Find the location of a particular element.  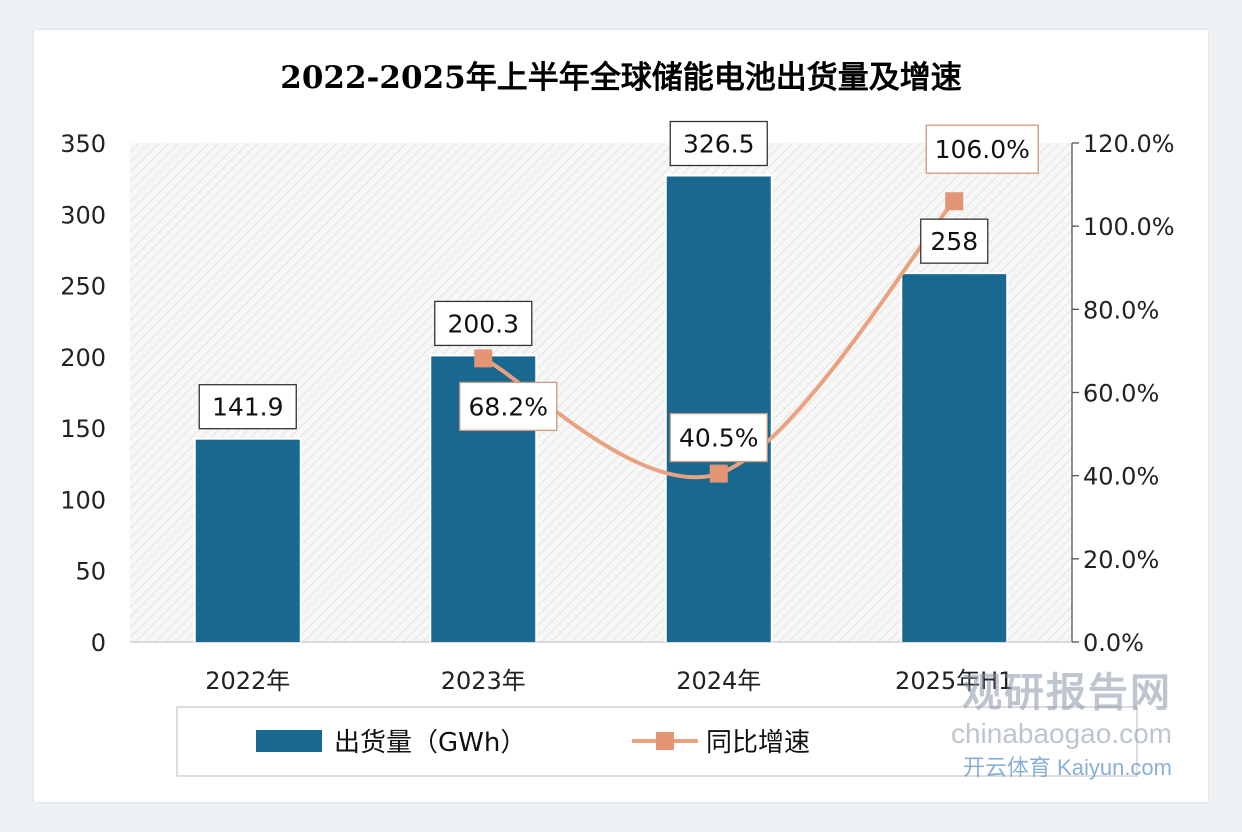

line-data-label: 40.5% is located at coordinates (718, 438).